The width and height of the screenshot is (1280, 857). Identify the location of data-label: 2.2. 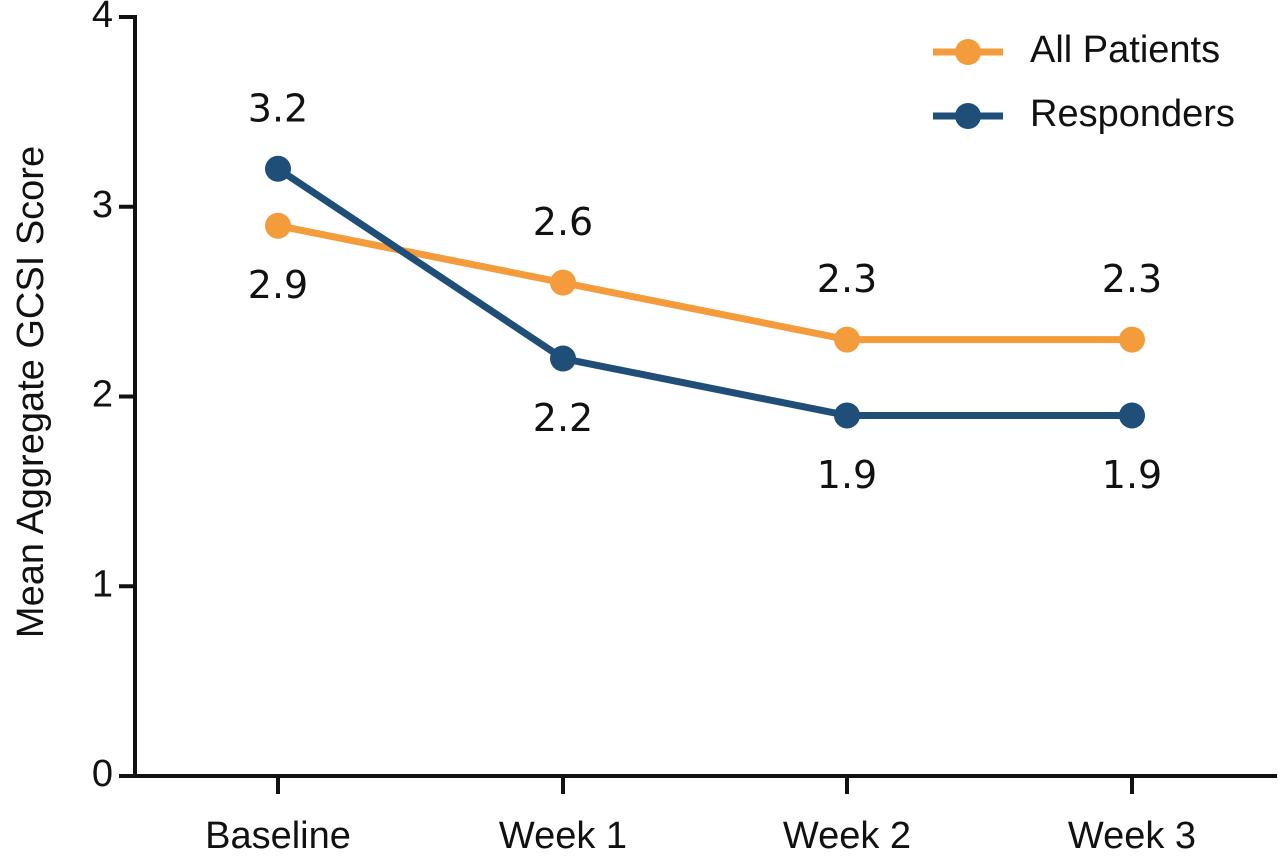
(563, 418).